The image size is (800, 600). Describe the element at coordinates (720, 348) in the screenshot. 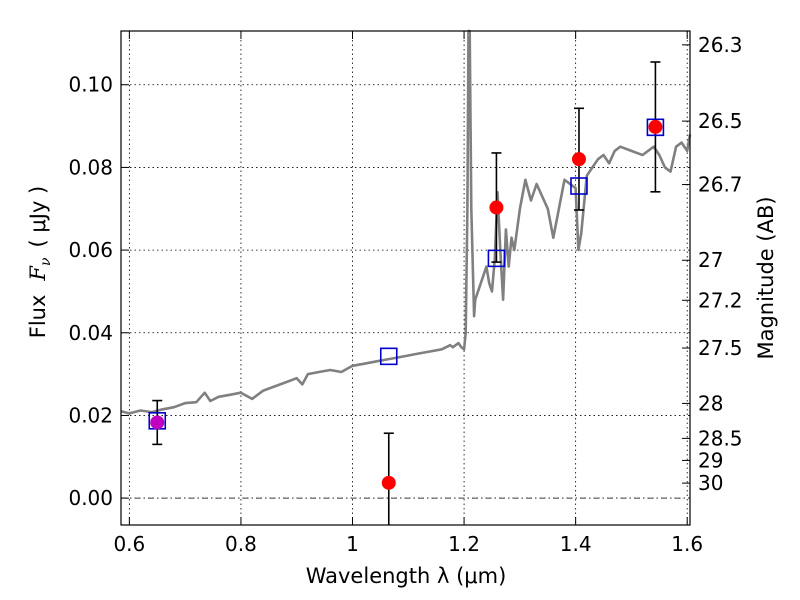

I see `right-tick-label: 27.5` at that location.